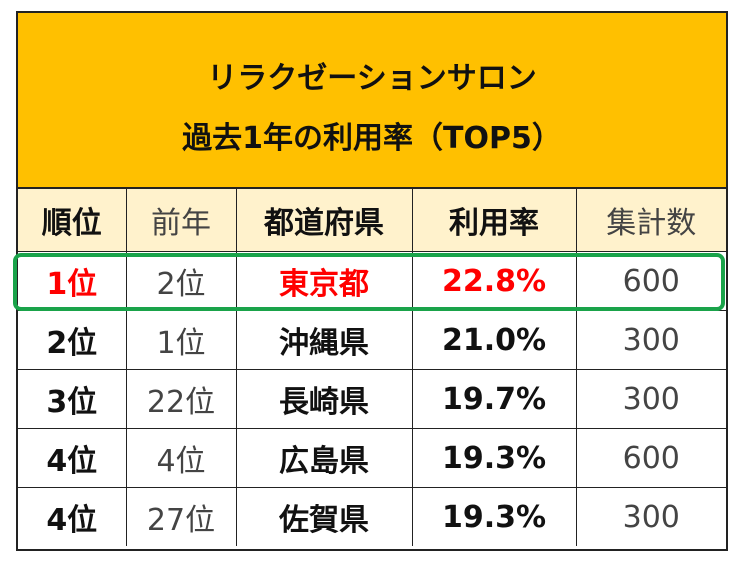 The width and height of the screenshot is (738, 564). I want to click on column-header-row: 順位 前年 都道府県 利用率 集計数, so click(372, 220).